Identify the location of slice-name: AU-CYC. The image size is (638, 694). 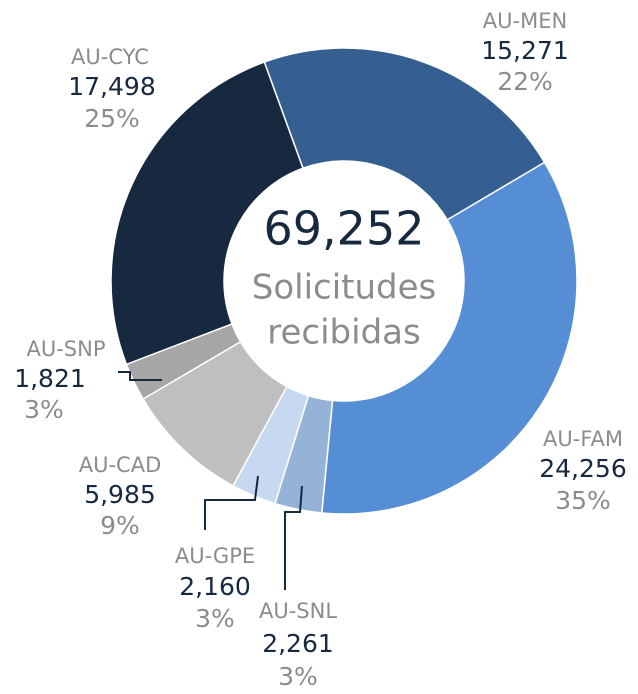
(110, 57).